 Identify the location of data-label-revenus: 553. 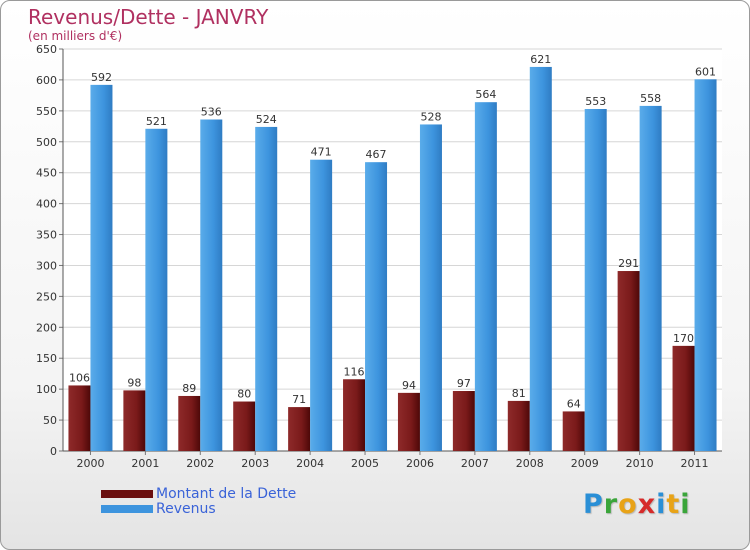
(595, 101).